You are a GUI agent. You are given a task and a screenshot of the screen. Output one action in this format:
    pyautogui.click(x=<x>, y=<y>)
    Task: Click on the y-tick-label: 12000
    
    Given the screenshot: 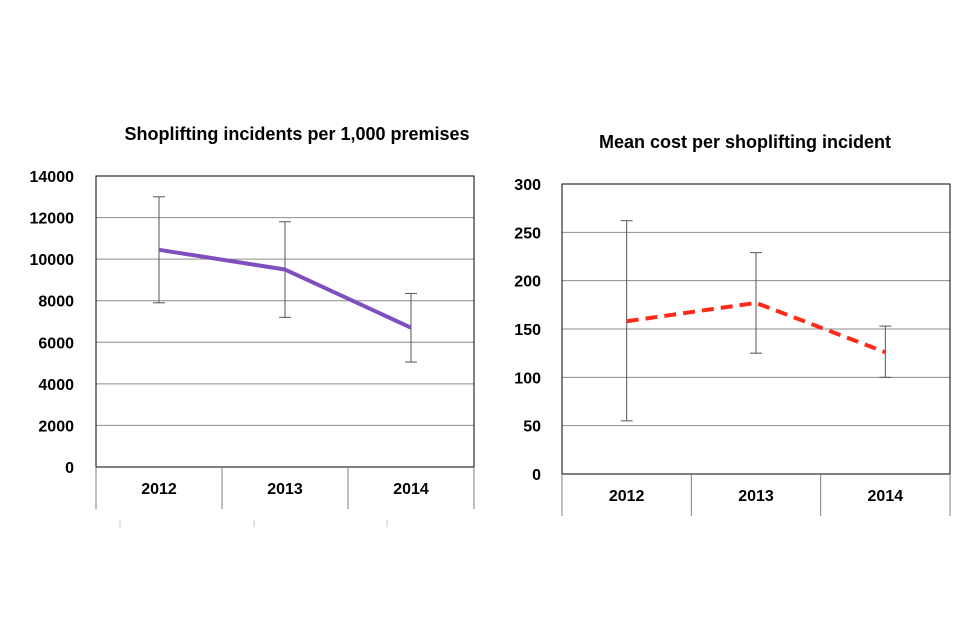 What is the action you would take?
    pyautogui.click(x=52, y=219)
    